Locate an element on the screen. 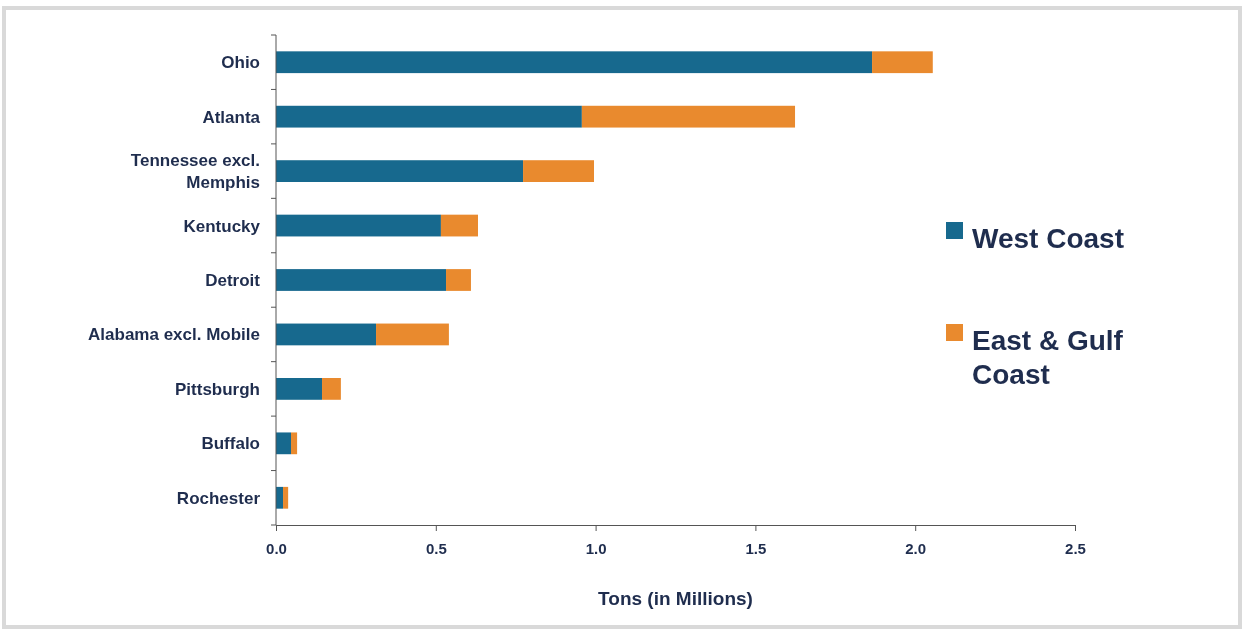 The image size is (1244, 631). x-tick-label: 0.5 is located at coordinates (436, 548).